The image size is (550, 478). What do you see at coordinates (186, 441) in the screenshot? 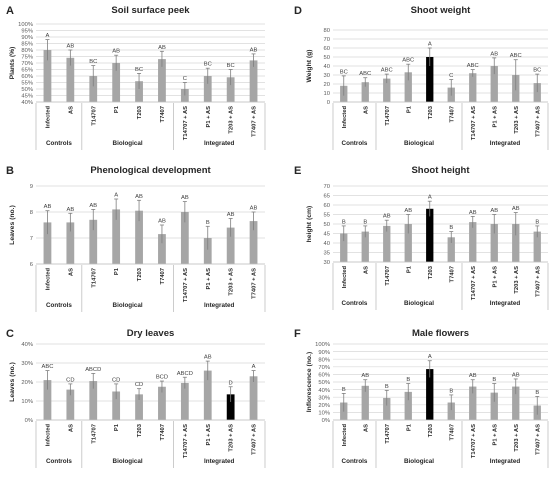
I see `panel-c-category-label: T14707 + AS` at bounding box center [186, 441].